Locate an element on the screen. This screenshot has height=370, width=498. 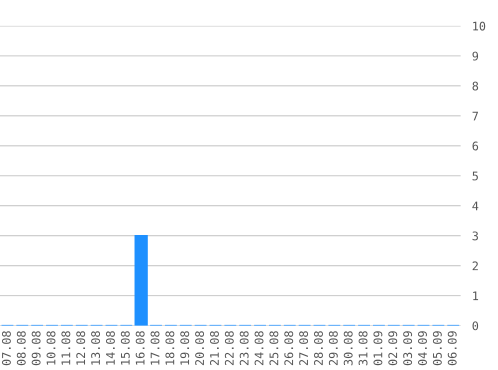
x-tick-label: 27.08 is located at coordinates (303, 348).